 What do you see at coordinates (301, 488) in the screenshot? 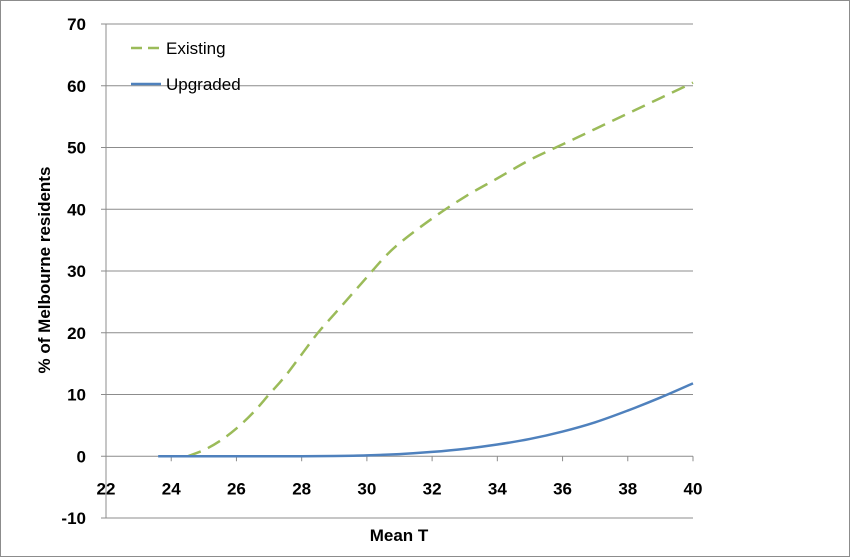
I see `x-tick-label: 28` at bounding box center [301, 488].